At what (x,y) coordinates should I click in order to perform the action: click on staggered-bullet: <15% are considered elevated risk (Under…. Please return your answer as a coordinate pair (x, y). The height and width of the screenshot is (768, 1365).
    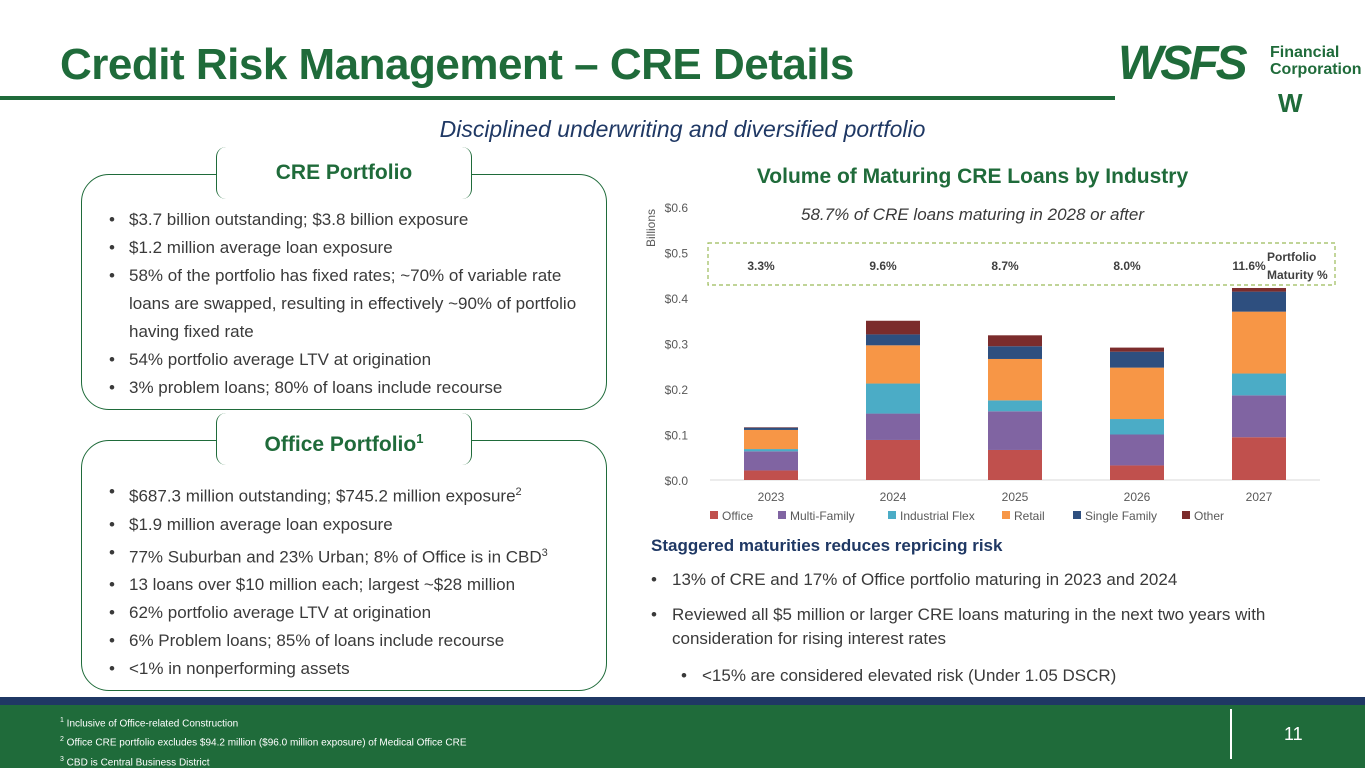
    Looking at the image, I should click on (1001, 676).